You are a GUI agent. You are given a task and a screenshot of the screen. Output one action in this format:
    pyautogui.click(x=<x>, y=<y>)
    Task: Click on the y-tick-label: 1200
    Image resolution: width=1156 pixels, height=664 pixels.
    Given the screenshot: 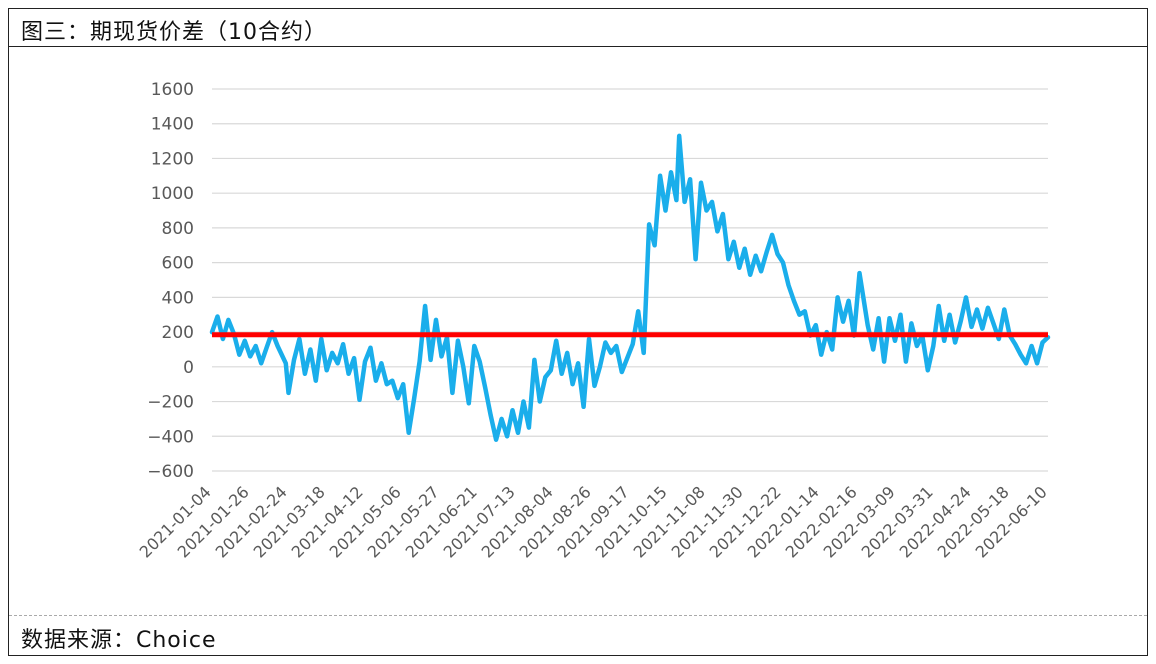 What is the action you would take?
    pyautogui.click(x=172, y=159)
    